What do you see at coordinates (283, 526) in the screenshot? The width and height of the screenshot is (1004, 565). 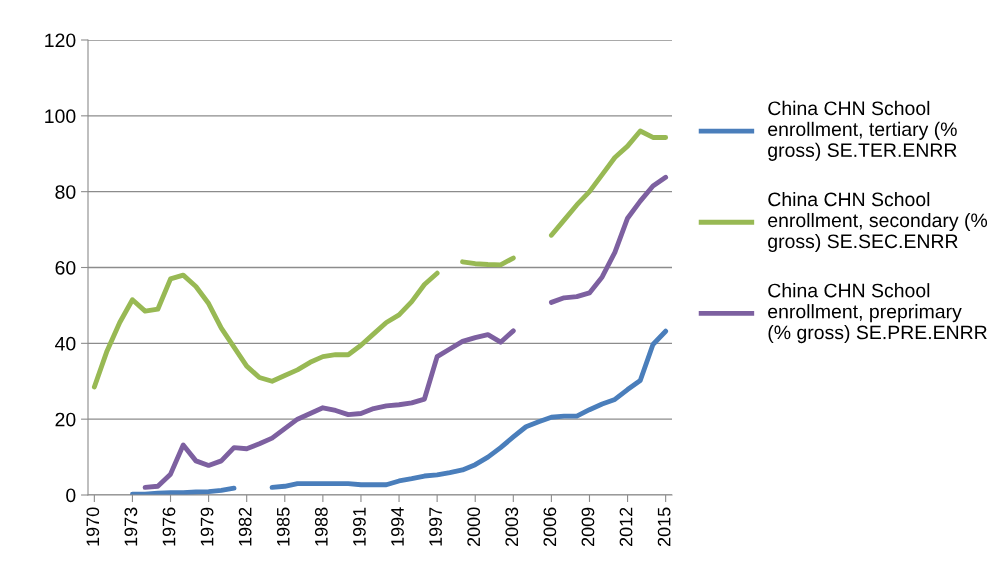 I see `x-tick-label: 1985` at bounding box center [283, 526].